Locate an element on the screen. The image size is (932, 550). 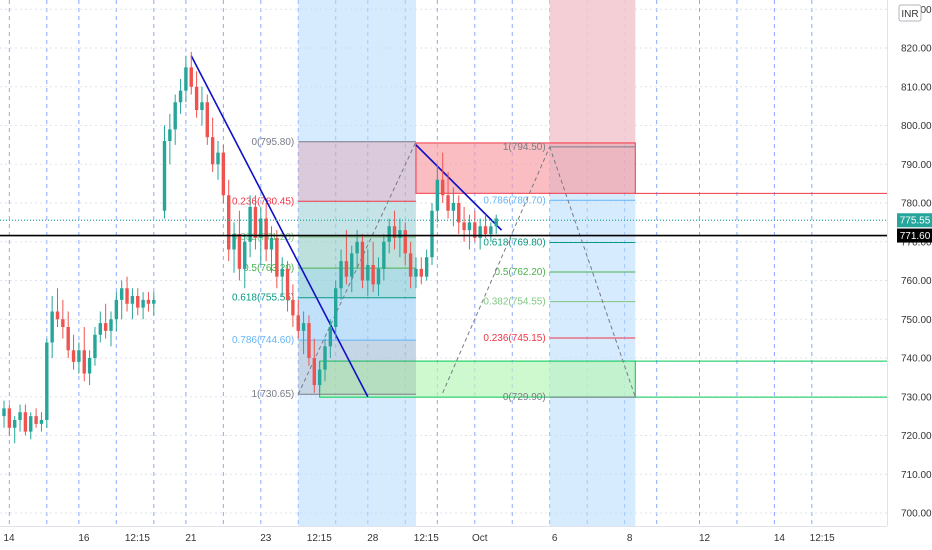
price-tick-label: 760.00 is located at coordinates (916, 281).